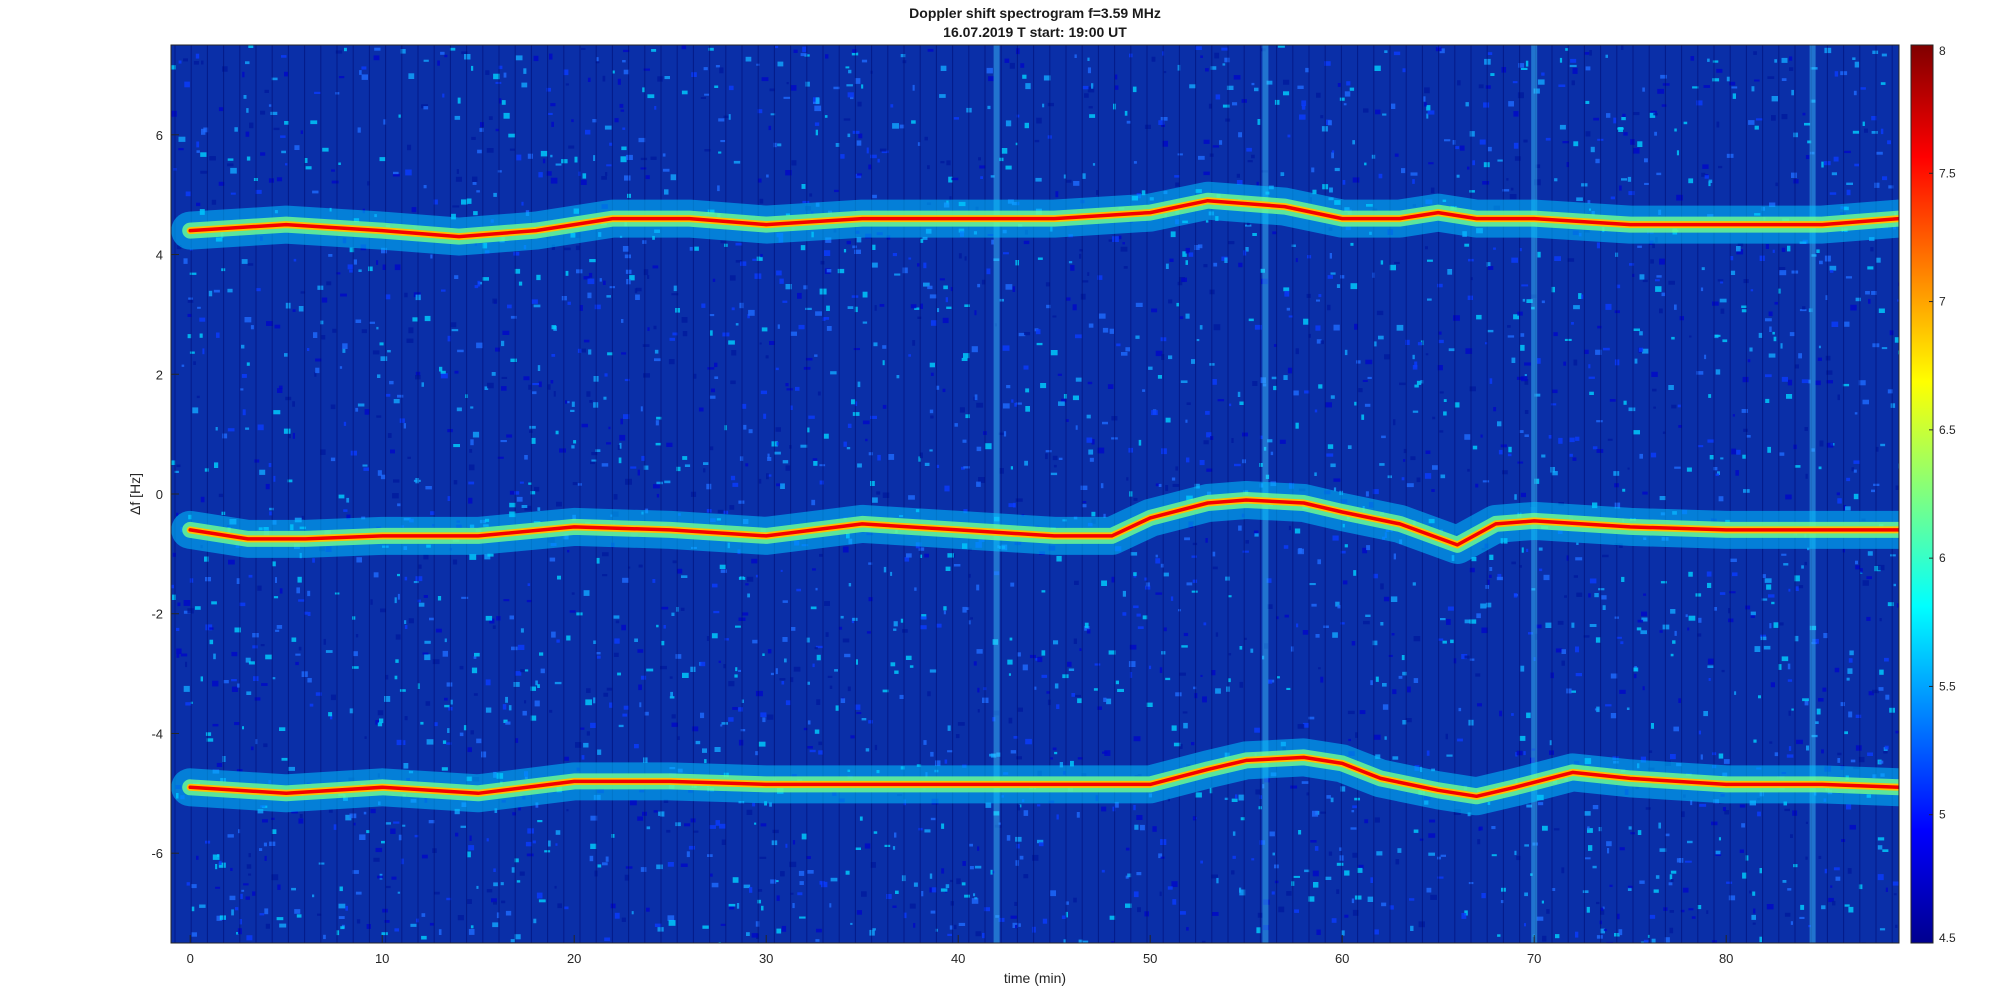 This screenshot has height=1003, width=2000. Describe the element at coordinates (157, 614) in the screenshot. I see `y-tick-label: -2` at that location.